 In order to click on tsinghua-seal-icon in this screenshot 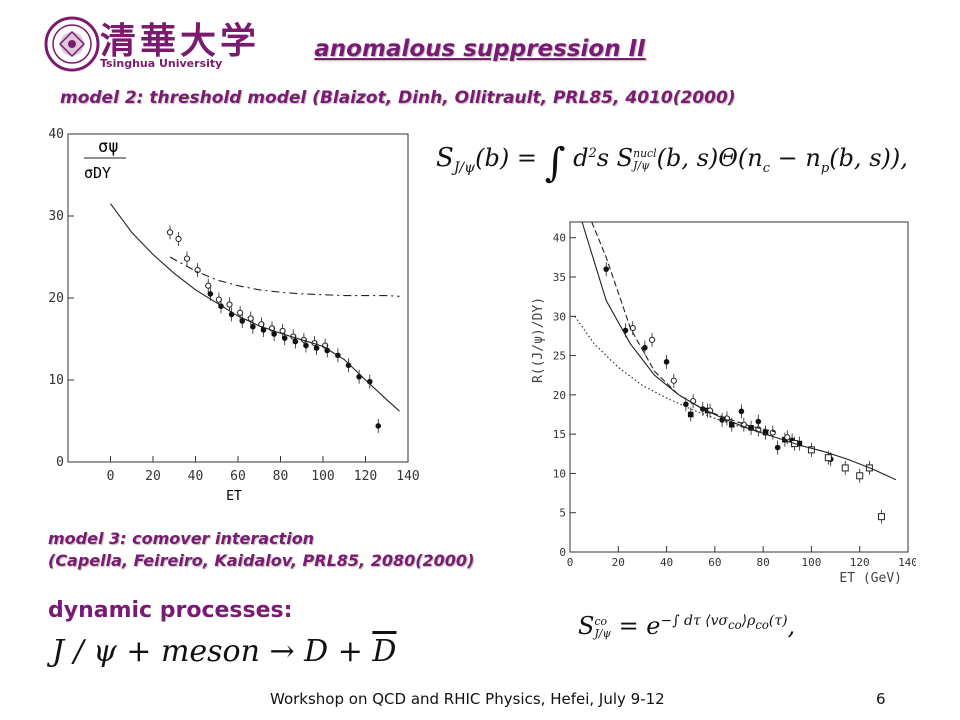, I will do `click(72, 44)`.